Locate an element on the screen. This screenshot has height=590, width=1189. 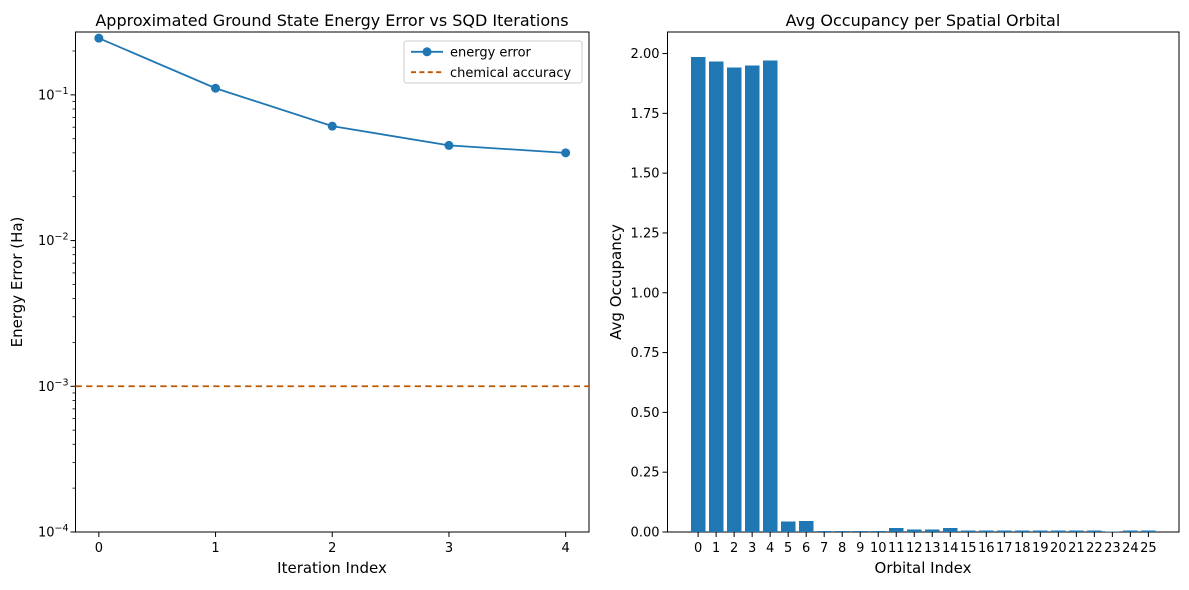
left-plot-ylabel: Energy Error (Ha) is located at coordinates (17, 282).